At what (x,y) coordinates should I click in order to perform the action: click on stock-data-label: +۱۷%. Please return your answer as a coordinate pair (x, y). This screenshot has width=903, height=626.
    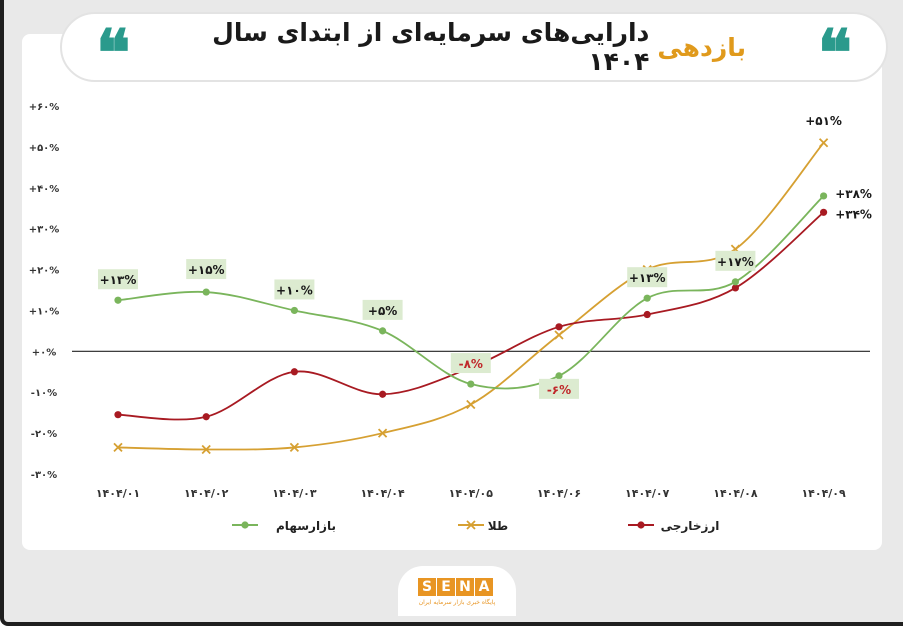
    Looking at the image, I should click on (735, 262).